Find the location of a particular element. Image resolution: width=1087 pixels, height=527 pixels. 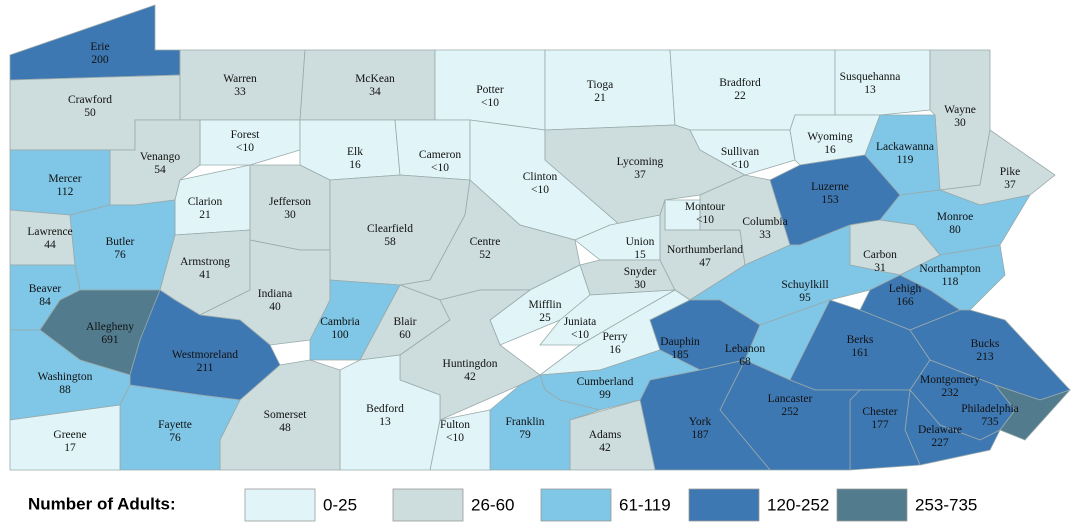

county-name: Centre is located at coordinates (485, 242).